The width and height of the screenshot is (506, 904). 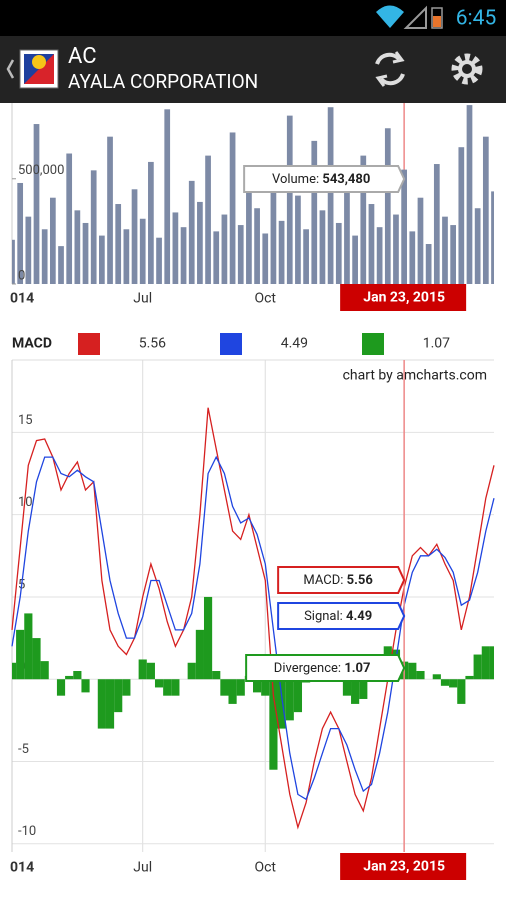 What do you see at coordinates (152, 344) in the screenshot?
I see `legend-value: 5.56` at bounding box center [152, 344].